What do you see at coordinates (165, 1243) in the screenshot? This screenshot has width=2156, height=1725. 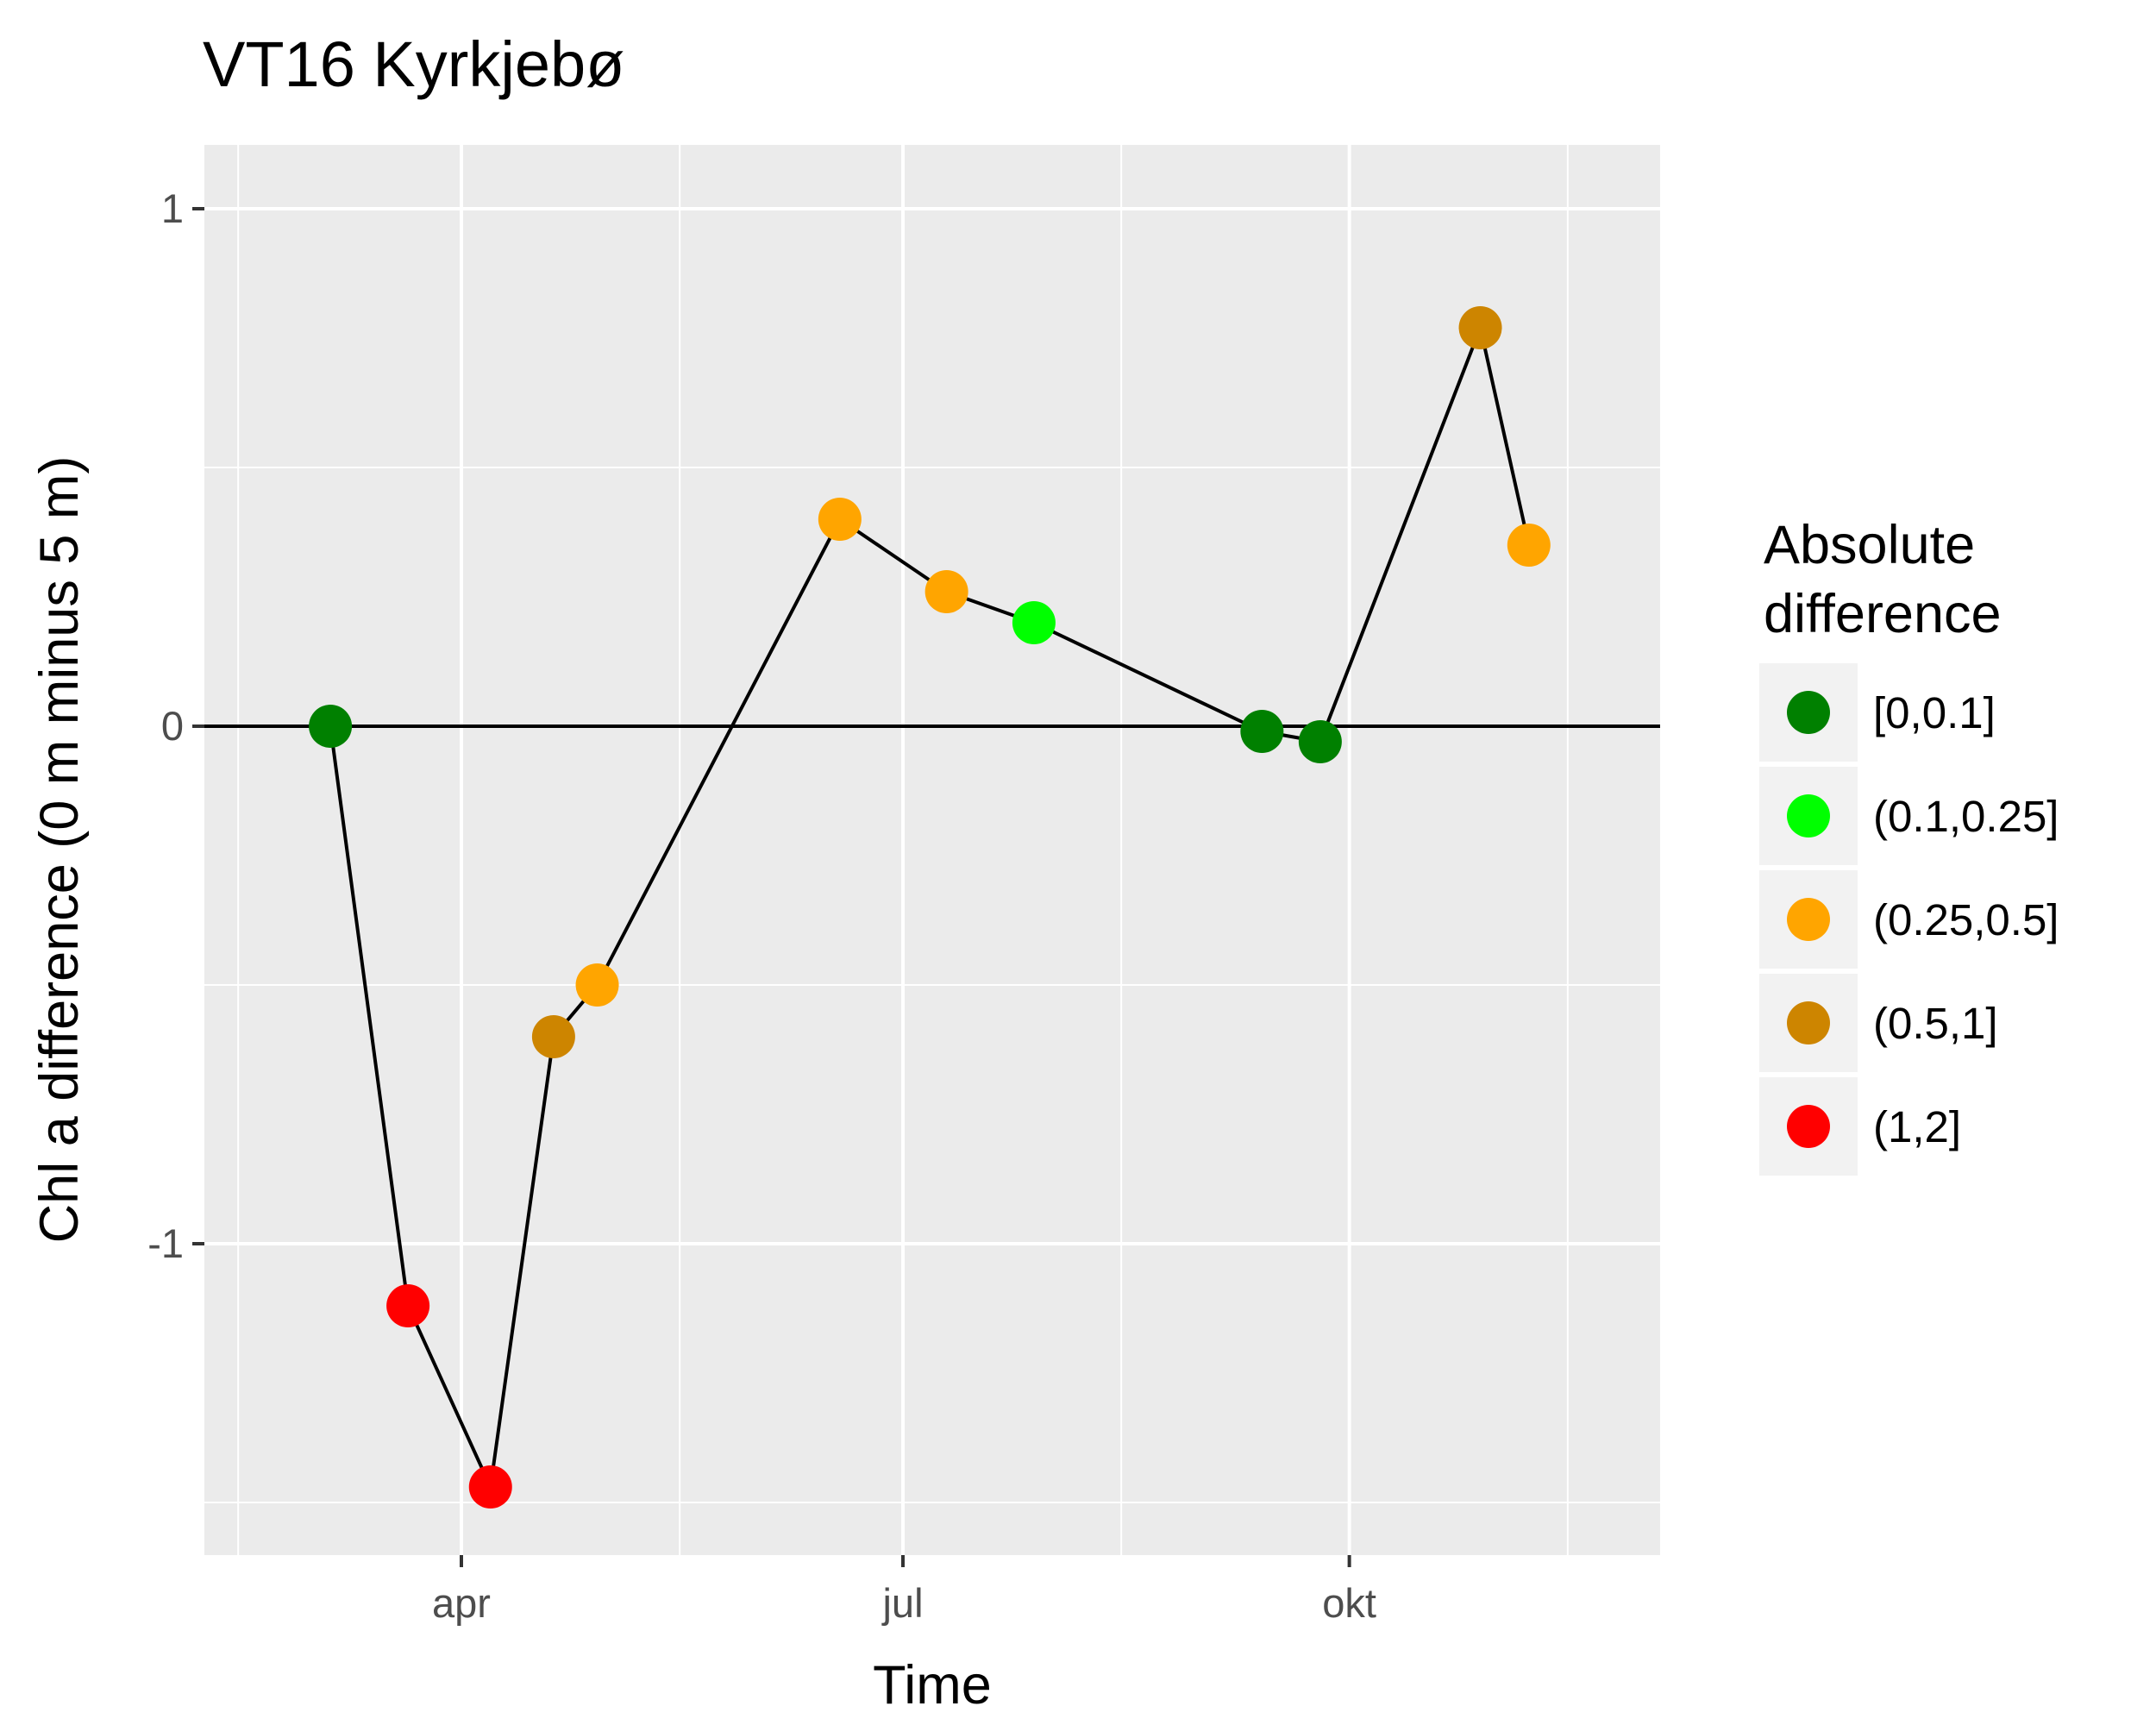 I see `y-tick-label: -1` at bounding box center [165, 1243].